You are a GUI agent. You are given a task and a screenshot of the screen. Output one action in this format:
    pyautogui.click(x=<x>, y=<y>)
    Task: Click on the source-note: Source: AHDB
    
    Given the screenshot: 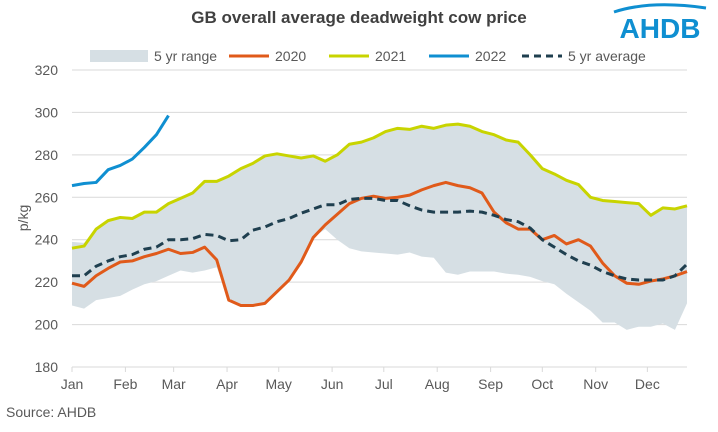 What is the action you would take?
    pyautogui.click(x=51, y=412)
    